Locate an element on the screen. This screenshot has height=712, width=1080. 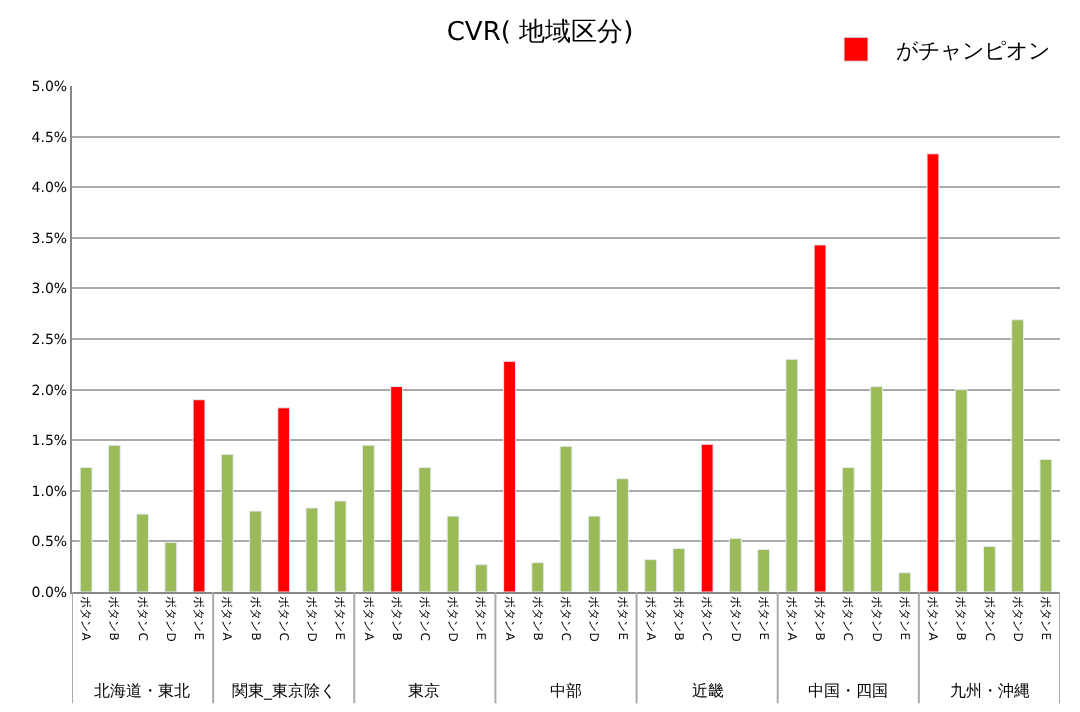
chart-title: CVR( 地域区分) is located at coordinates (540, 32).